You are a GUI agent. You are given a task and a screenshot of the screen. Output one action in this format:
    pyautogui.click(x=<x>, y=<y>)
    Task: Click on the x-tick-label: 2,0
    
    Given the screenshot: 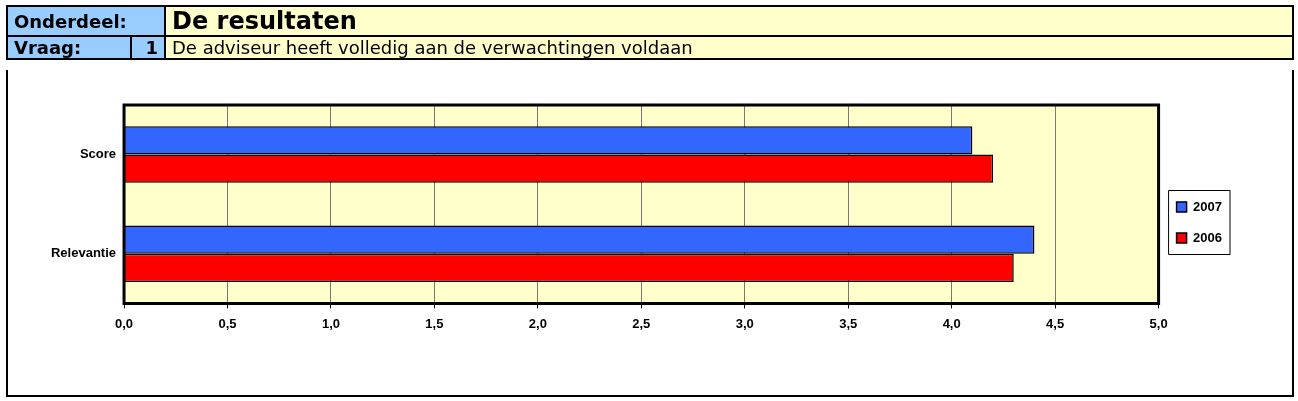 What is the action you would take?
    pyautogui.click(x=537, y=323)
    